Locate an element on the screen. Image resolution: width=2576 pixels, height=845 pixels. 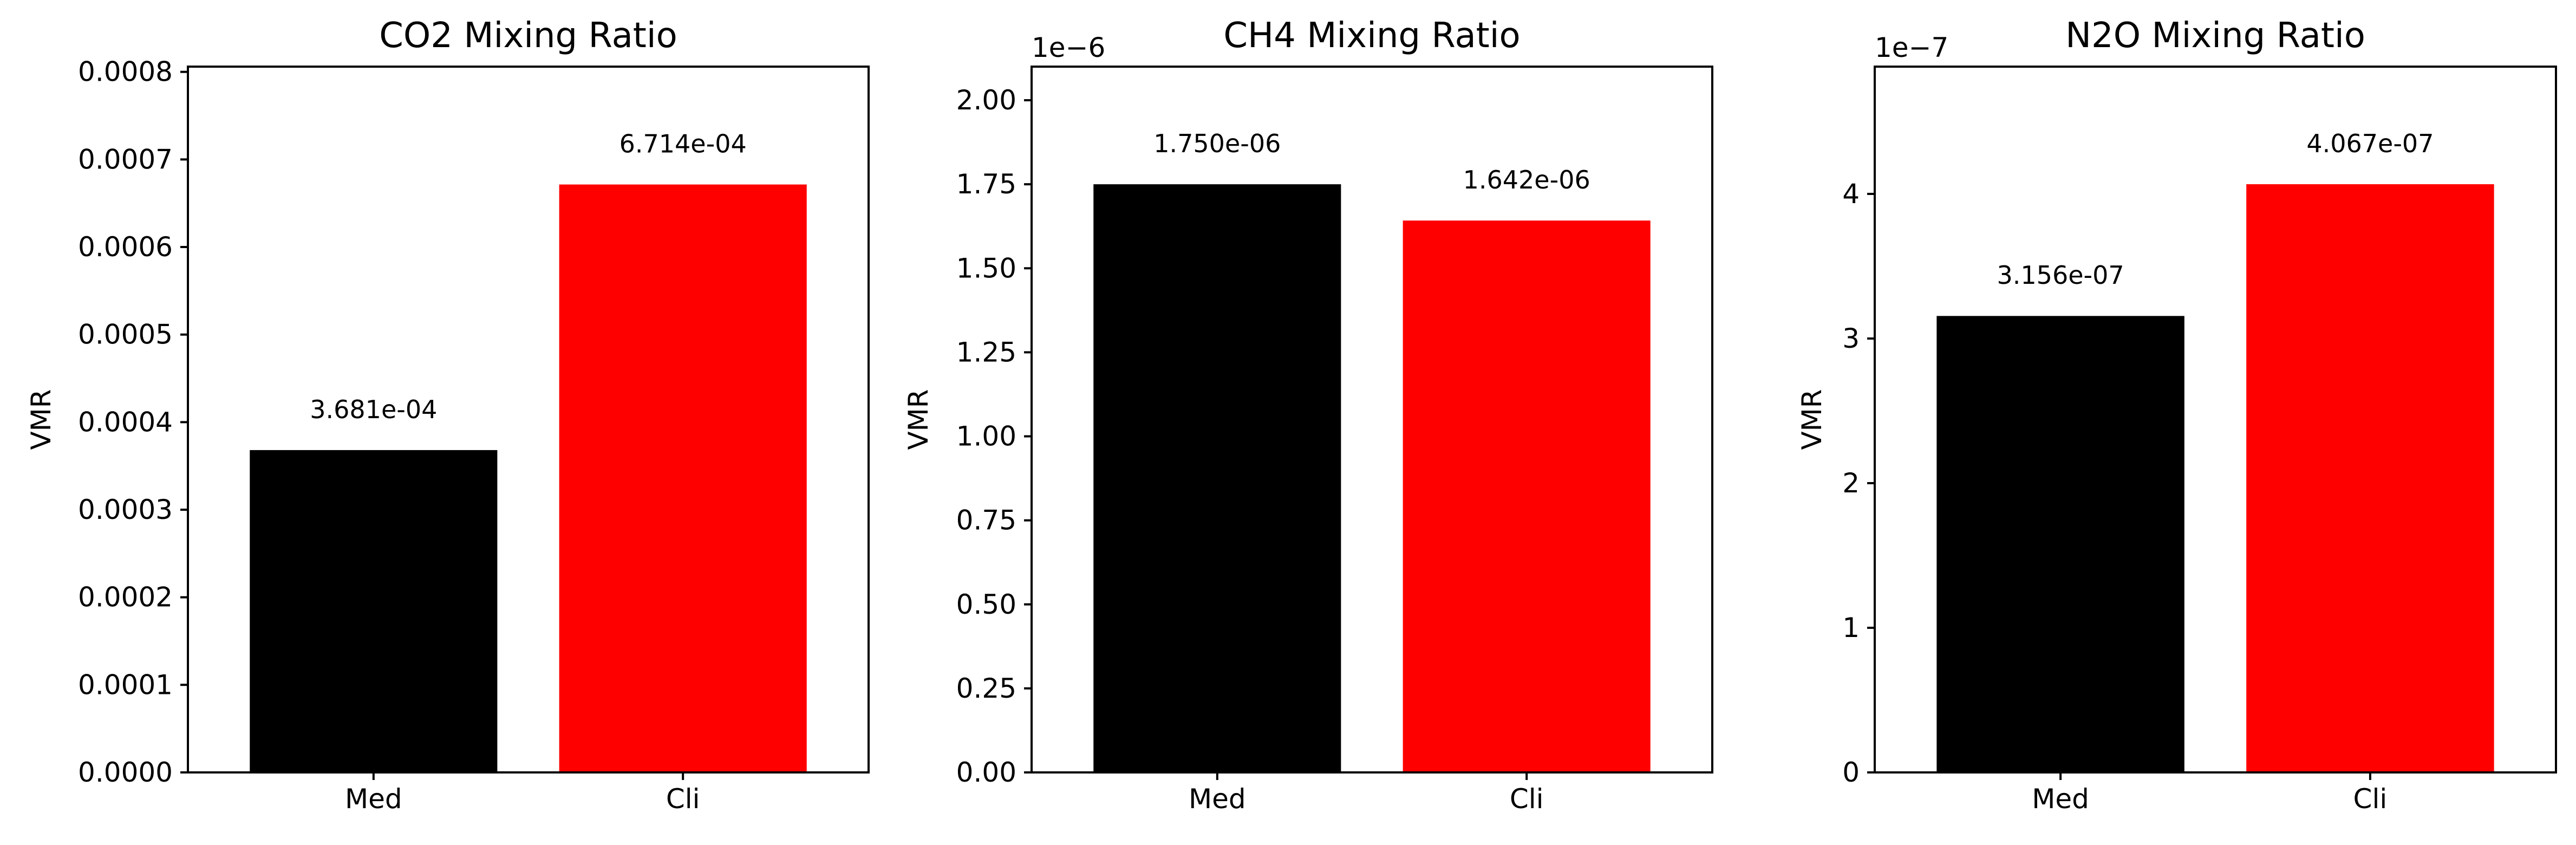
y-tick-label: 2 is located at coordinates (1851, 483).